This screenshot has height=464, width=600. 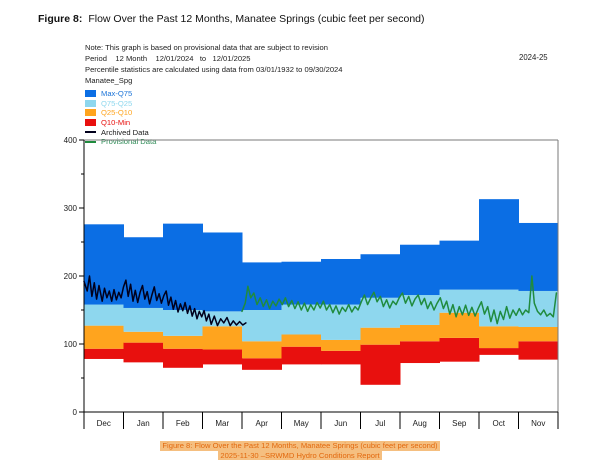 I want to click on water-year-label: 2024-25, so click(x=533, y=57).